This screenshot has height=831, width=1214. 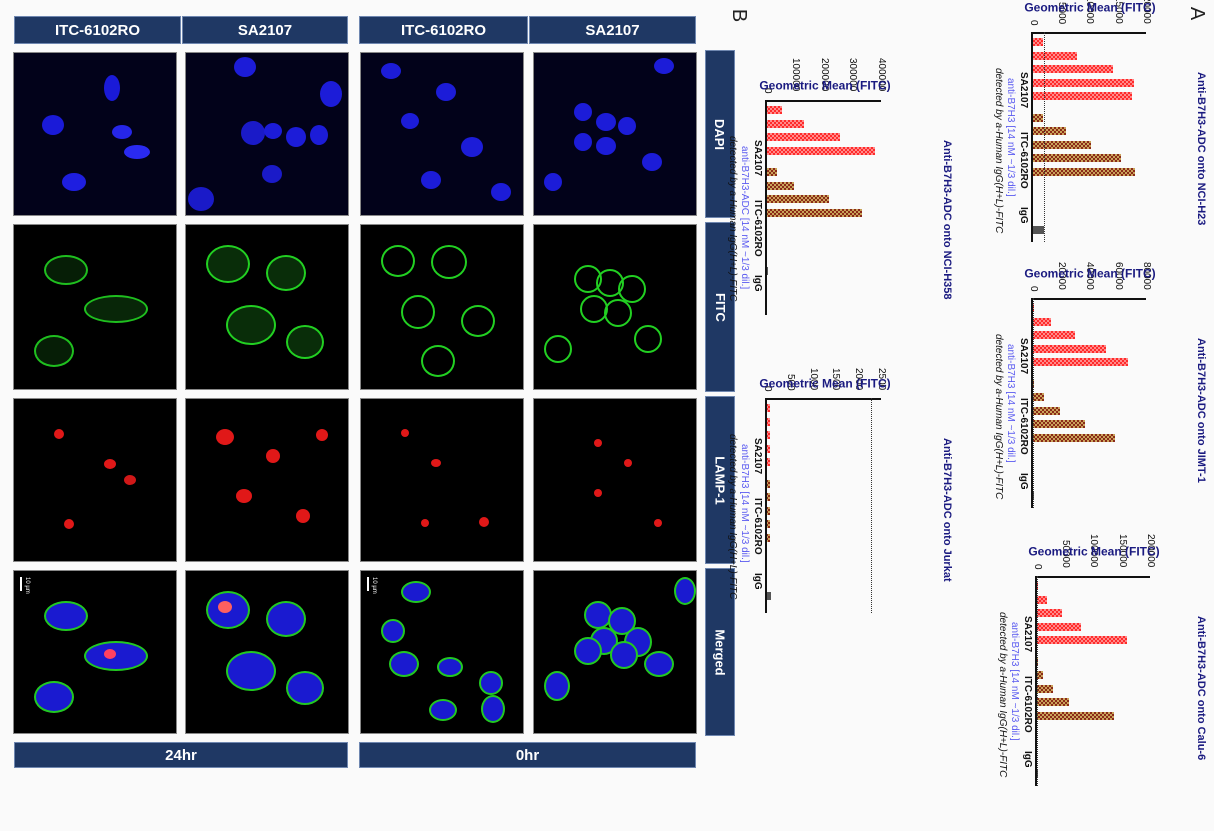 I want to click on image-24hr-itc-fitc, so click(x=95, y=307).